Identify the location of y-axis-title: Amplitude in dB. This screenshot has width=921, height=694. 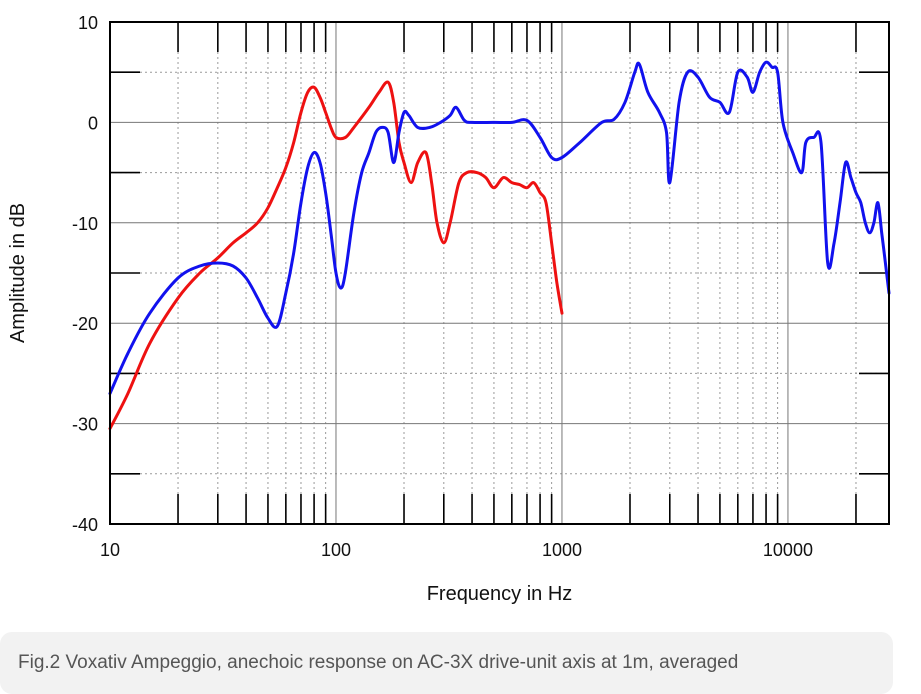
(18, 273).